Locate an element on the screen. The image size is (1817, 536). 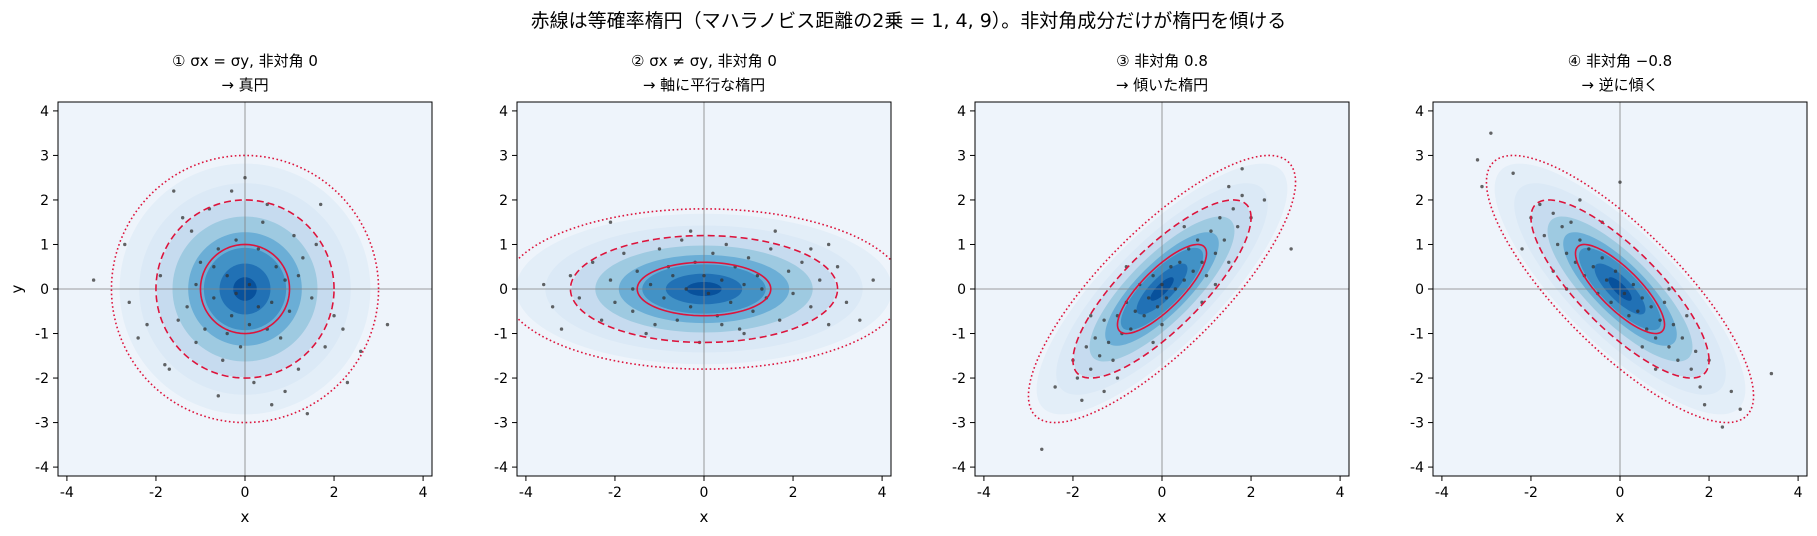
subplot-title-line2: → 真円 is located at coordinates (244, 85).